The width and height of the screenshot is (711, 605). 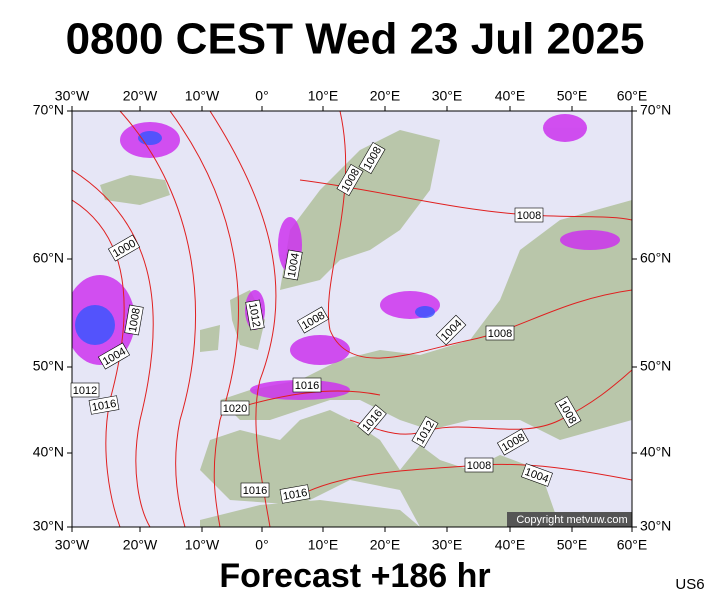 What do you see at coordinates (140, 545) in the screenshot?
I see `bottom-tick-label: 20°W` at bounding box center [140, 545].